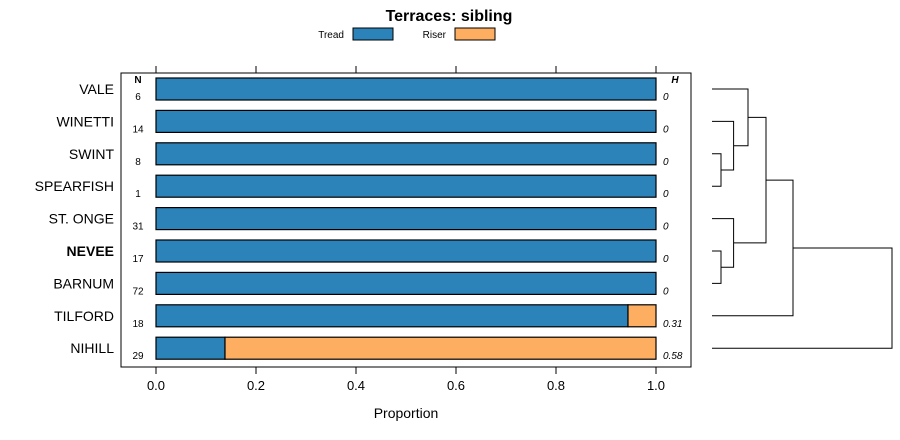 The height and width of the screenshot is (440, 900). What do you see at coordinates (92, 348) in the screenshot?
I see `category-label: NIHILL` at bounding box center [92, 348].